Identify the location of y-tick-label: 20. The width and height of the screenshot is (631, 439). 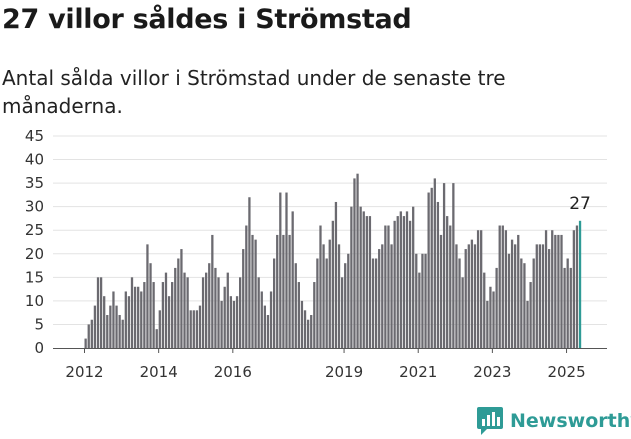
(34, 254).